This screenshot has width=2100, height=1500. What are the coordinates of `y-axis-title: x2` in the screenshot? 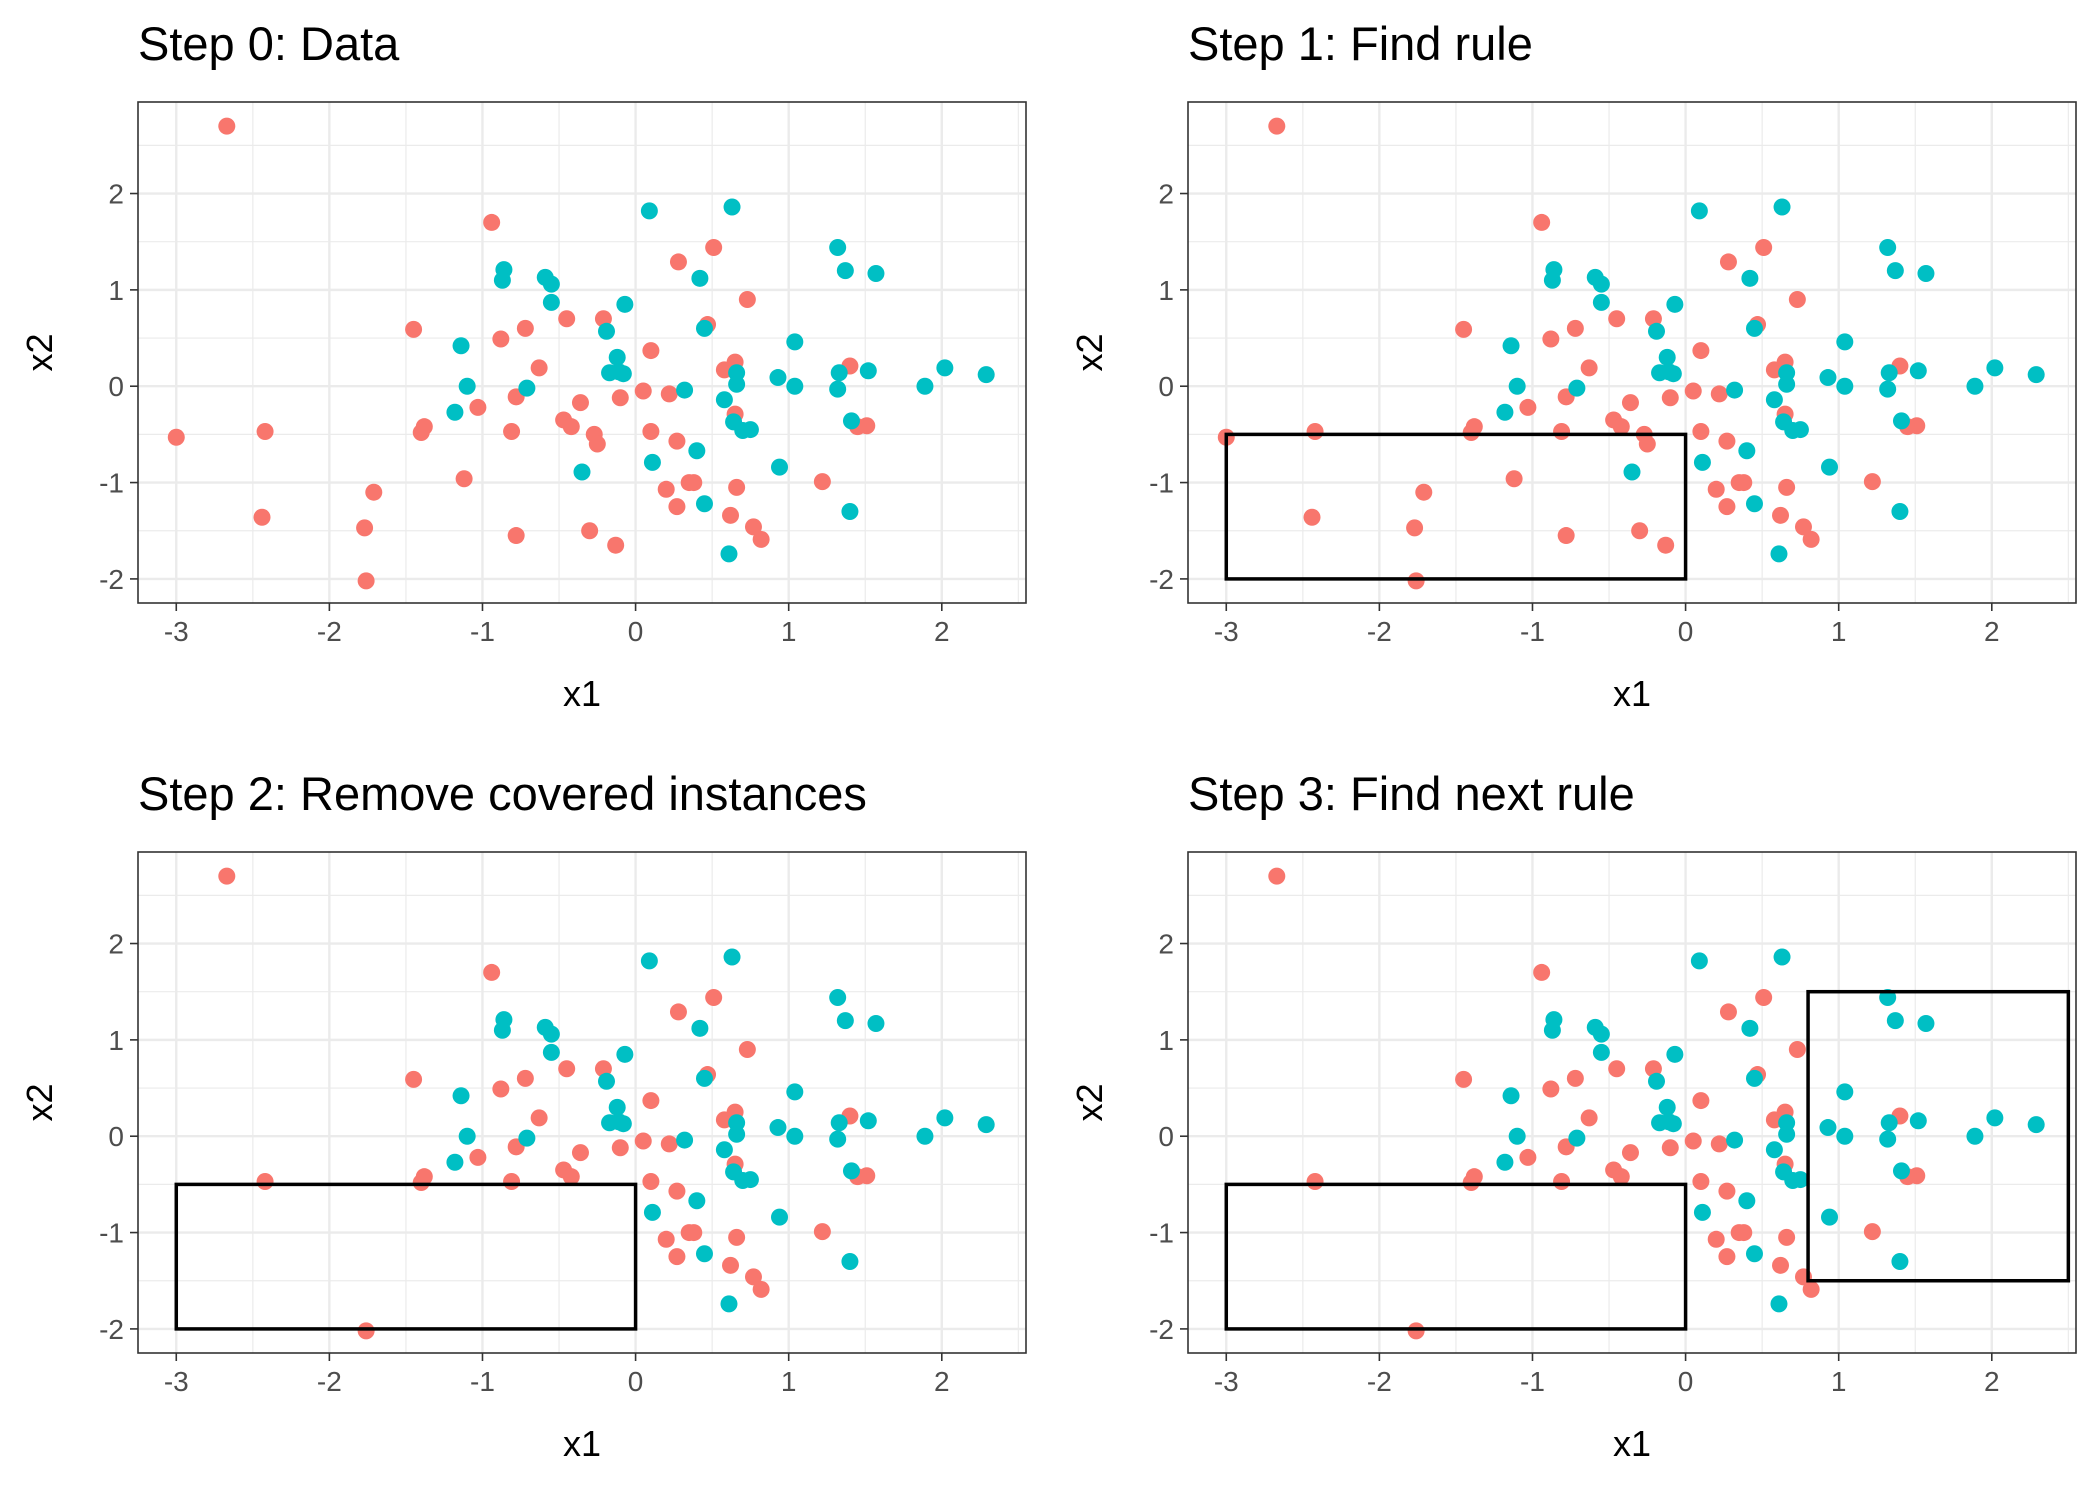 It's located at (1089, 1102).